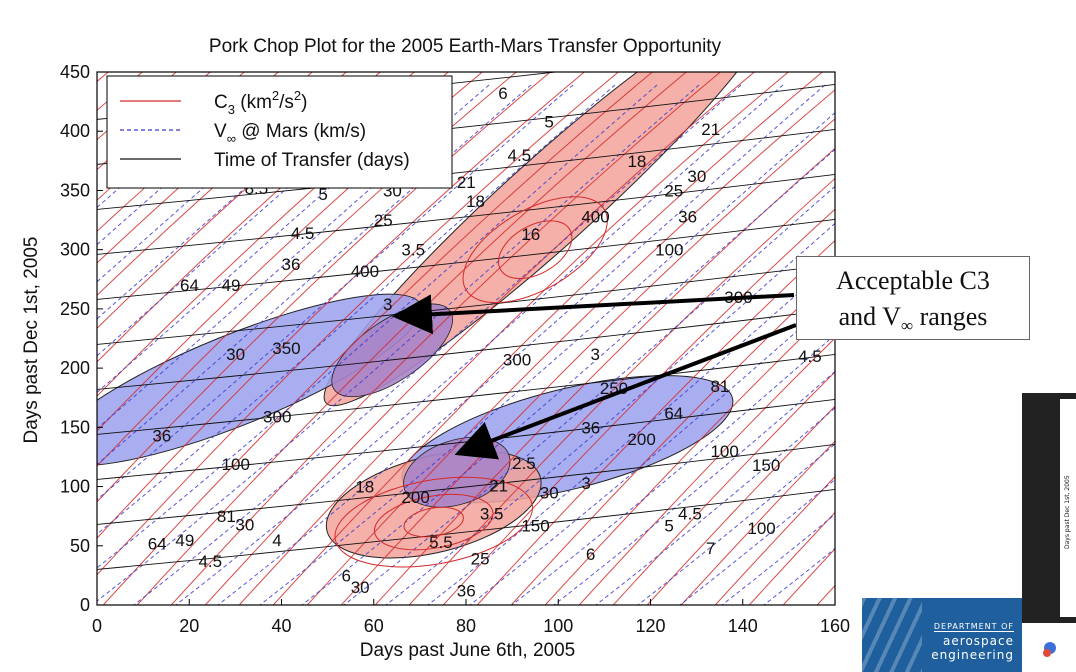  Describe the element at coordinates (517, 360) in the screenshot. I see `contour-label: 300` at that location.